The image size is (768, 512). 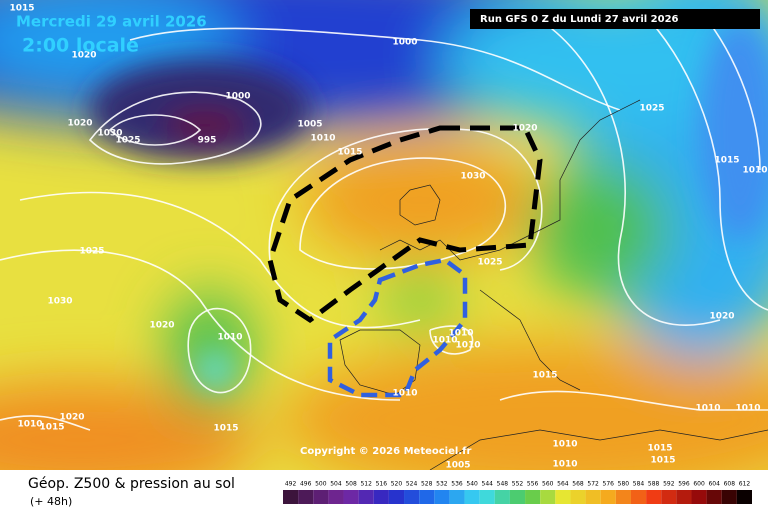 I want to click on legend-label: 512, so click(x=366, y=484).